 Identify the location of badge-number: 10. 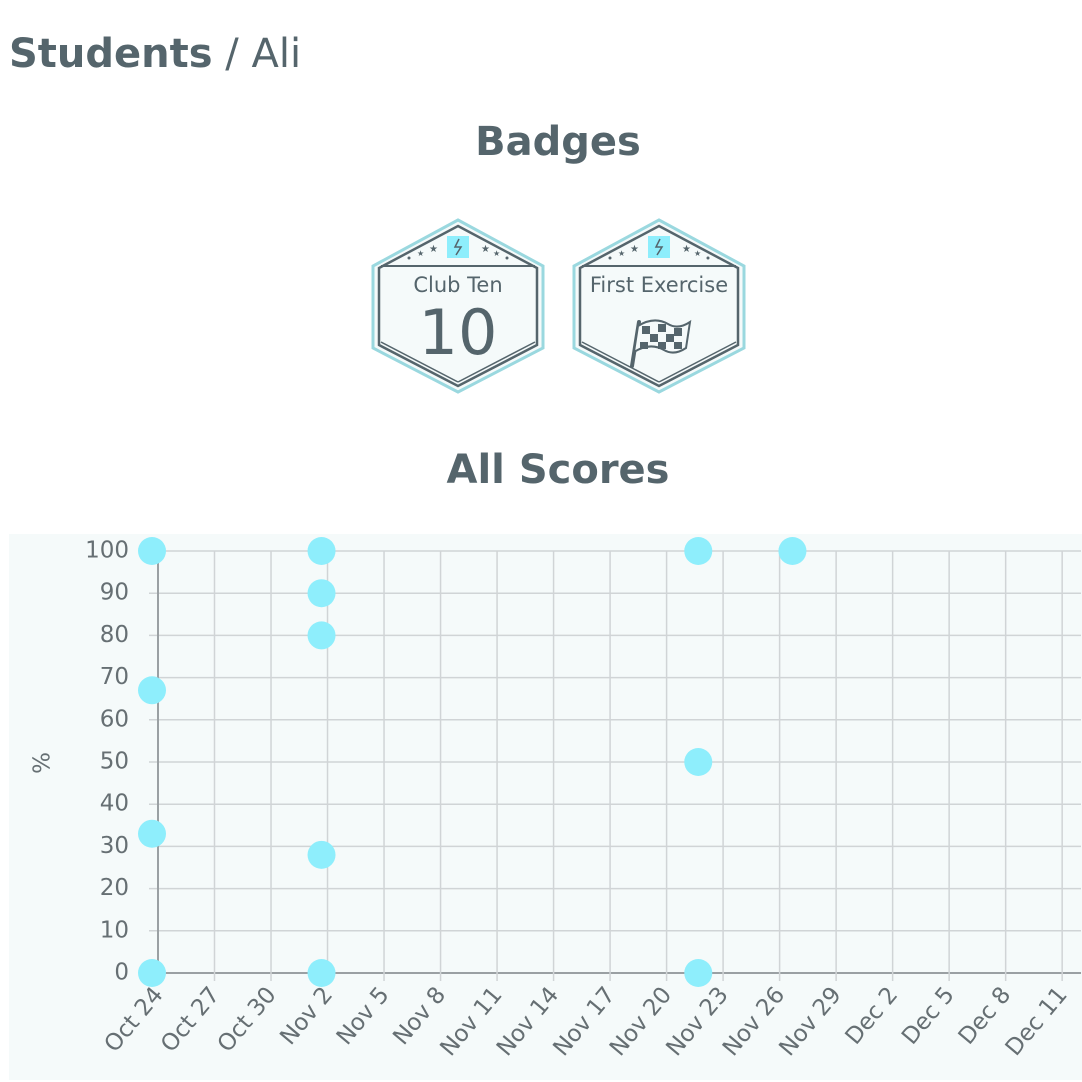
(458, 332).